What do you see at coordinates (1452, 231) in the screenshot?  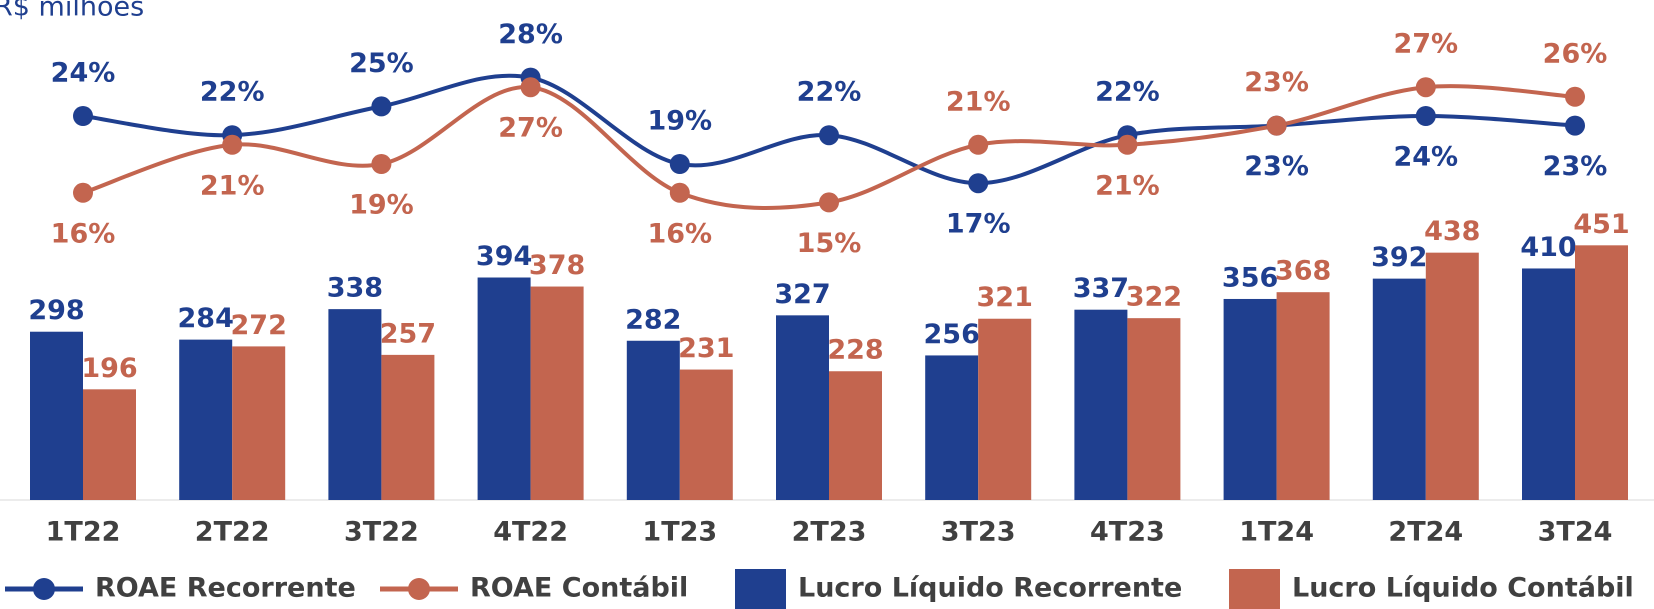 I see `bar-label: 438` at bounding box center [1452, 231].